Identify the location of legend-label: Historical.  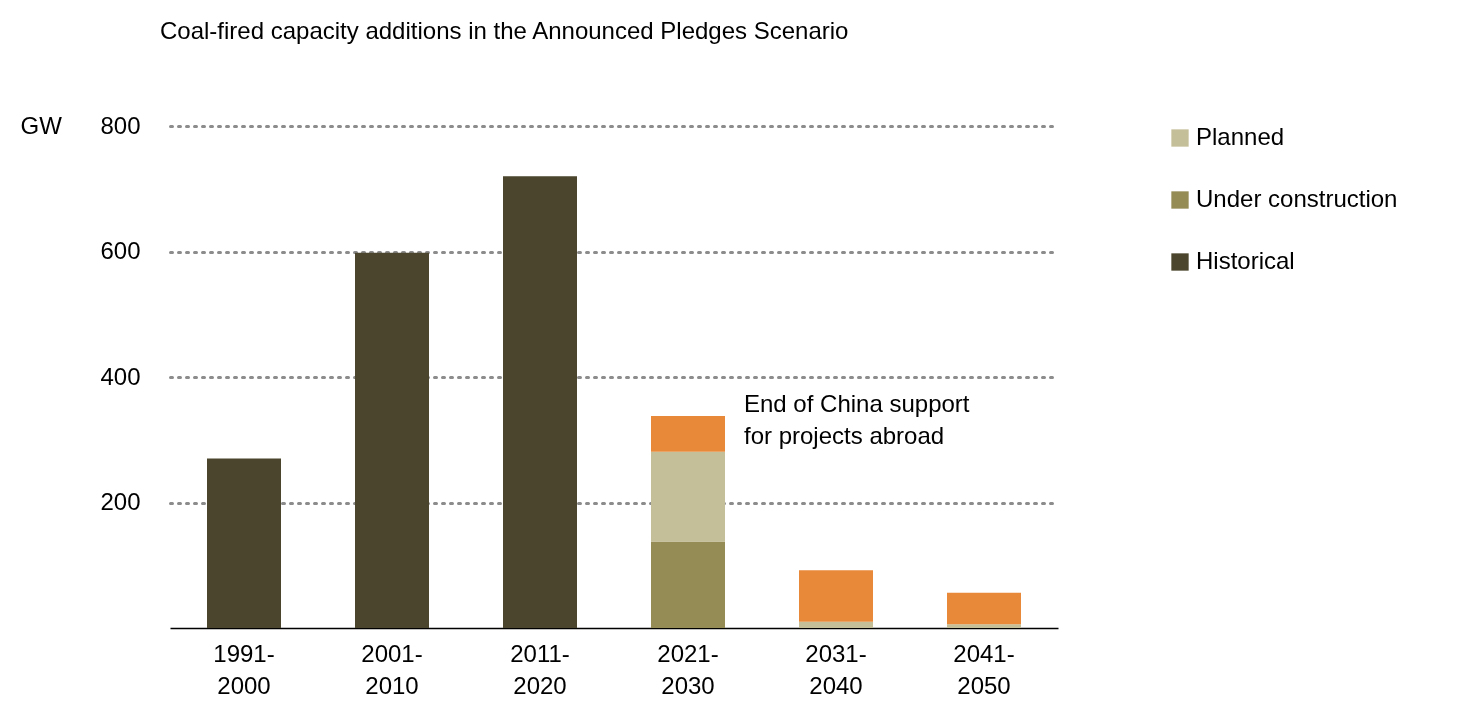
(1245, 260).